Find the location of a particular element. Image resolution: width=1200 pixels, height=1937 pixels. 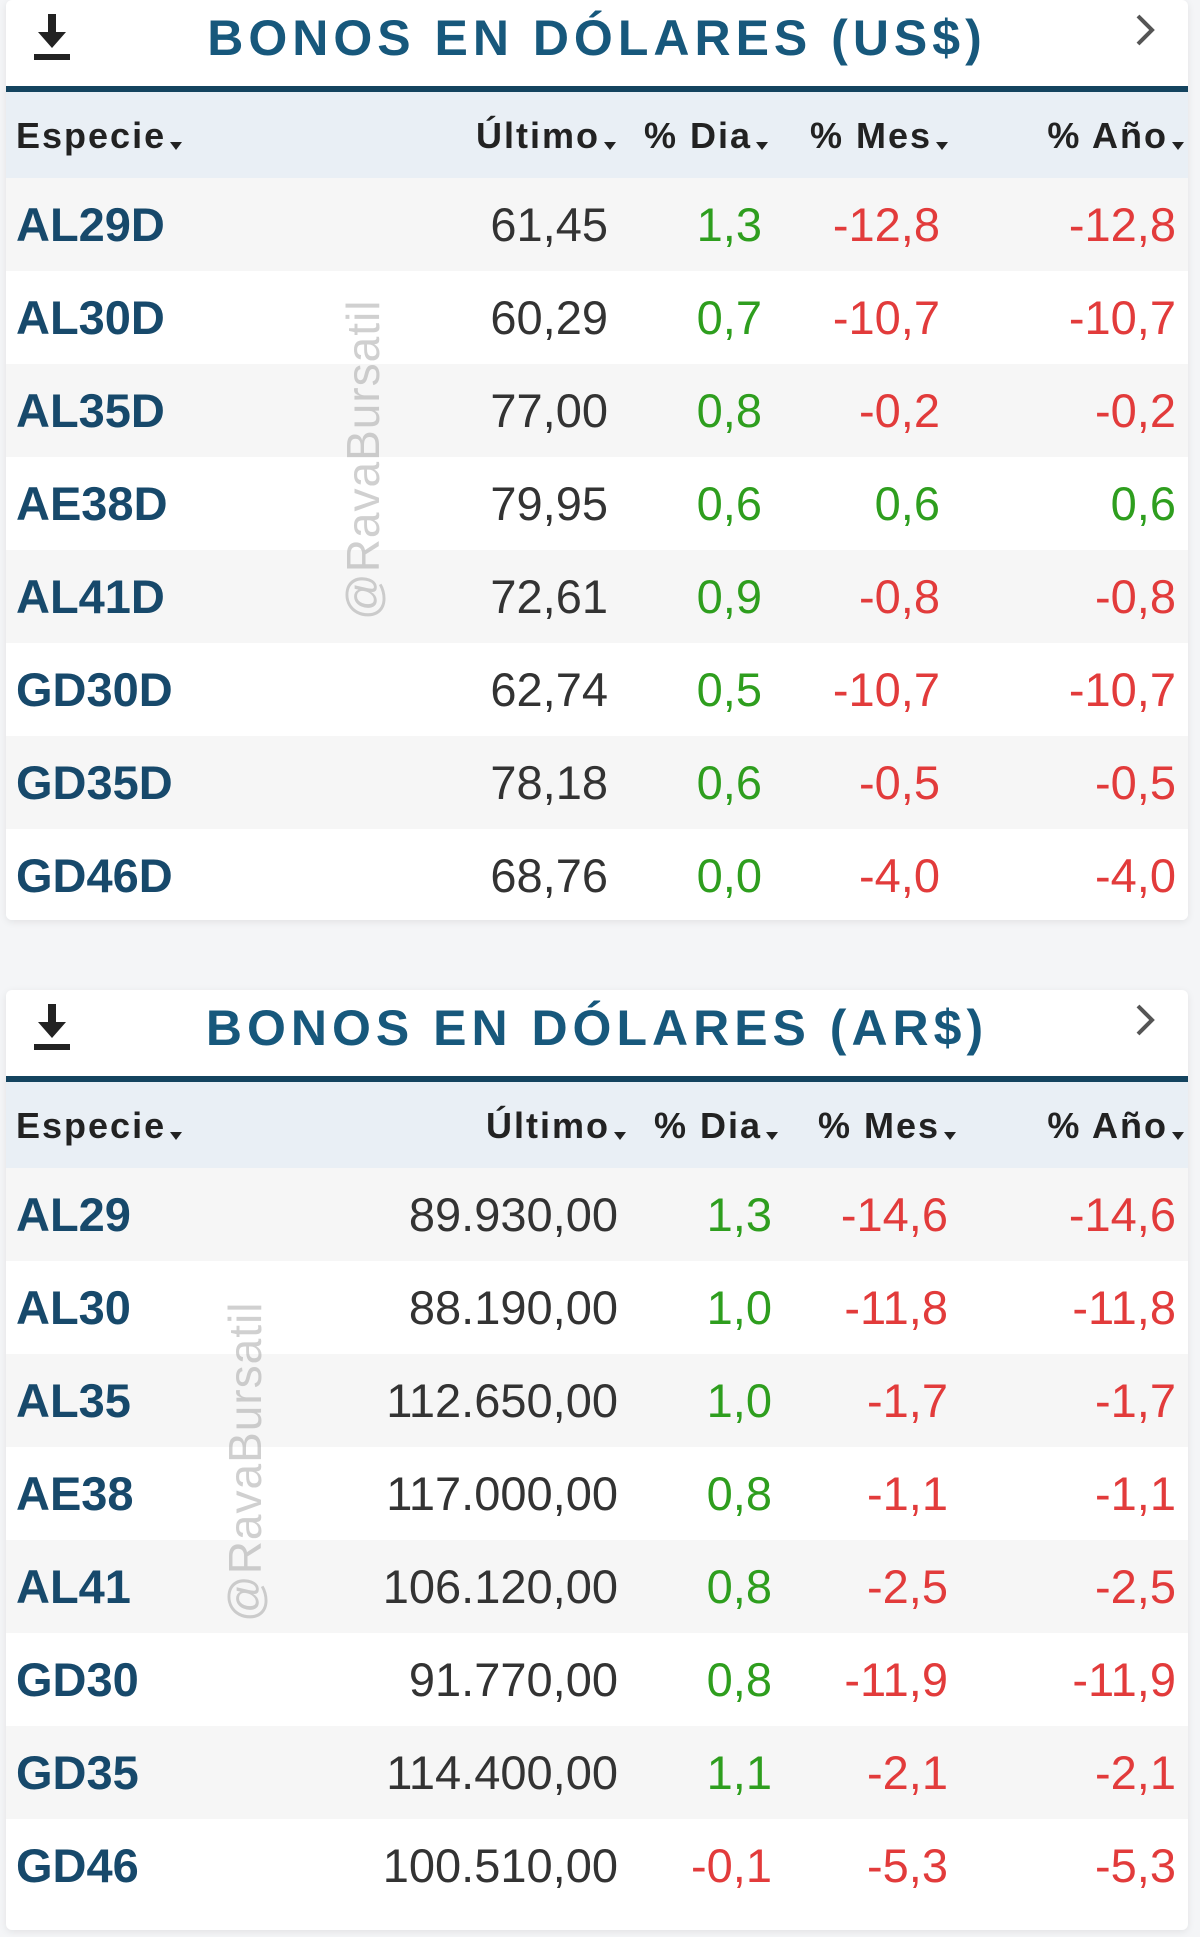

panel-header: BONOS EN DÓLARES (US$) is located at coordinates (597, 46).